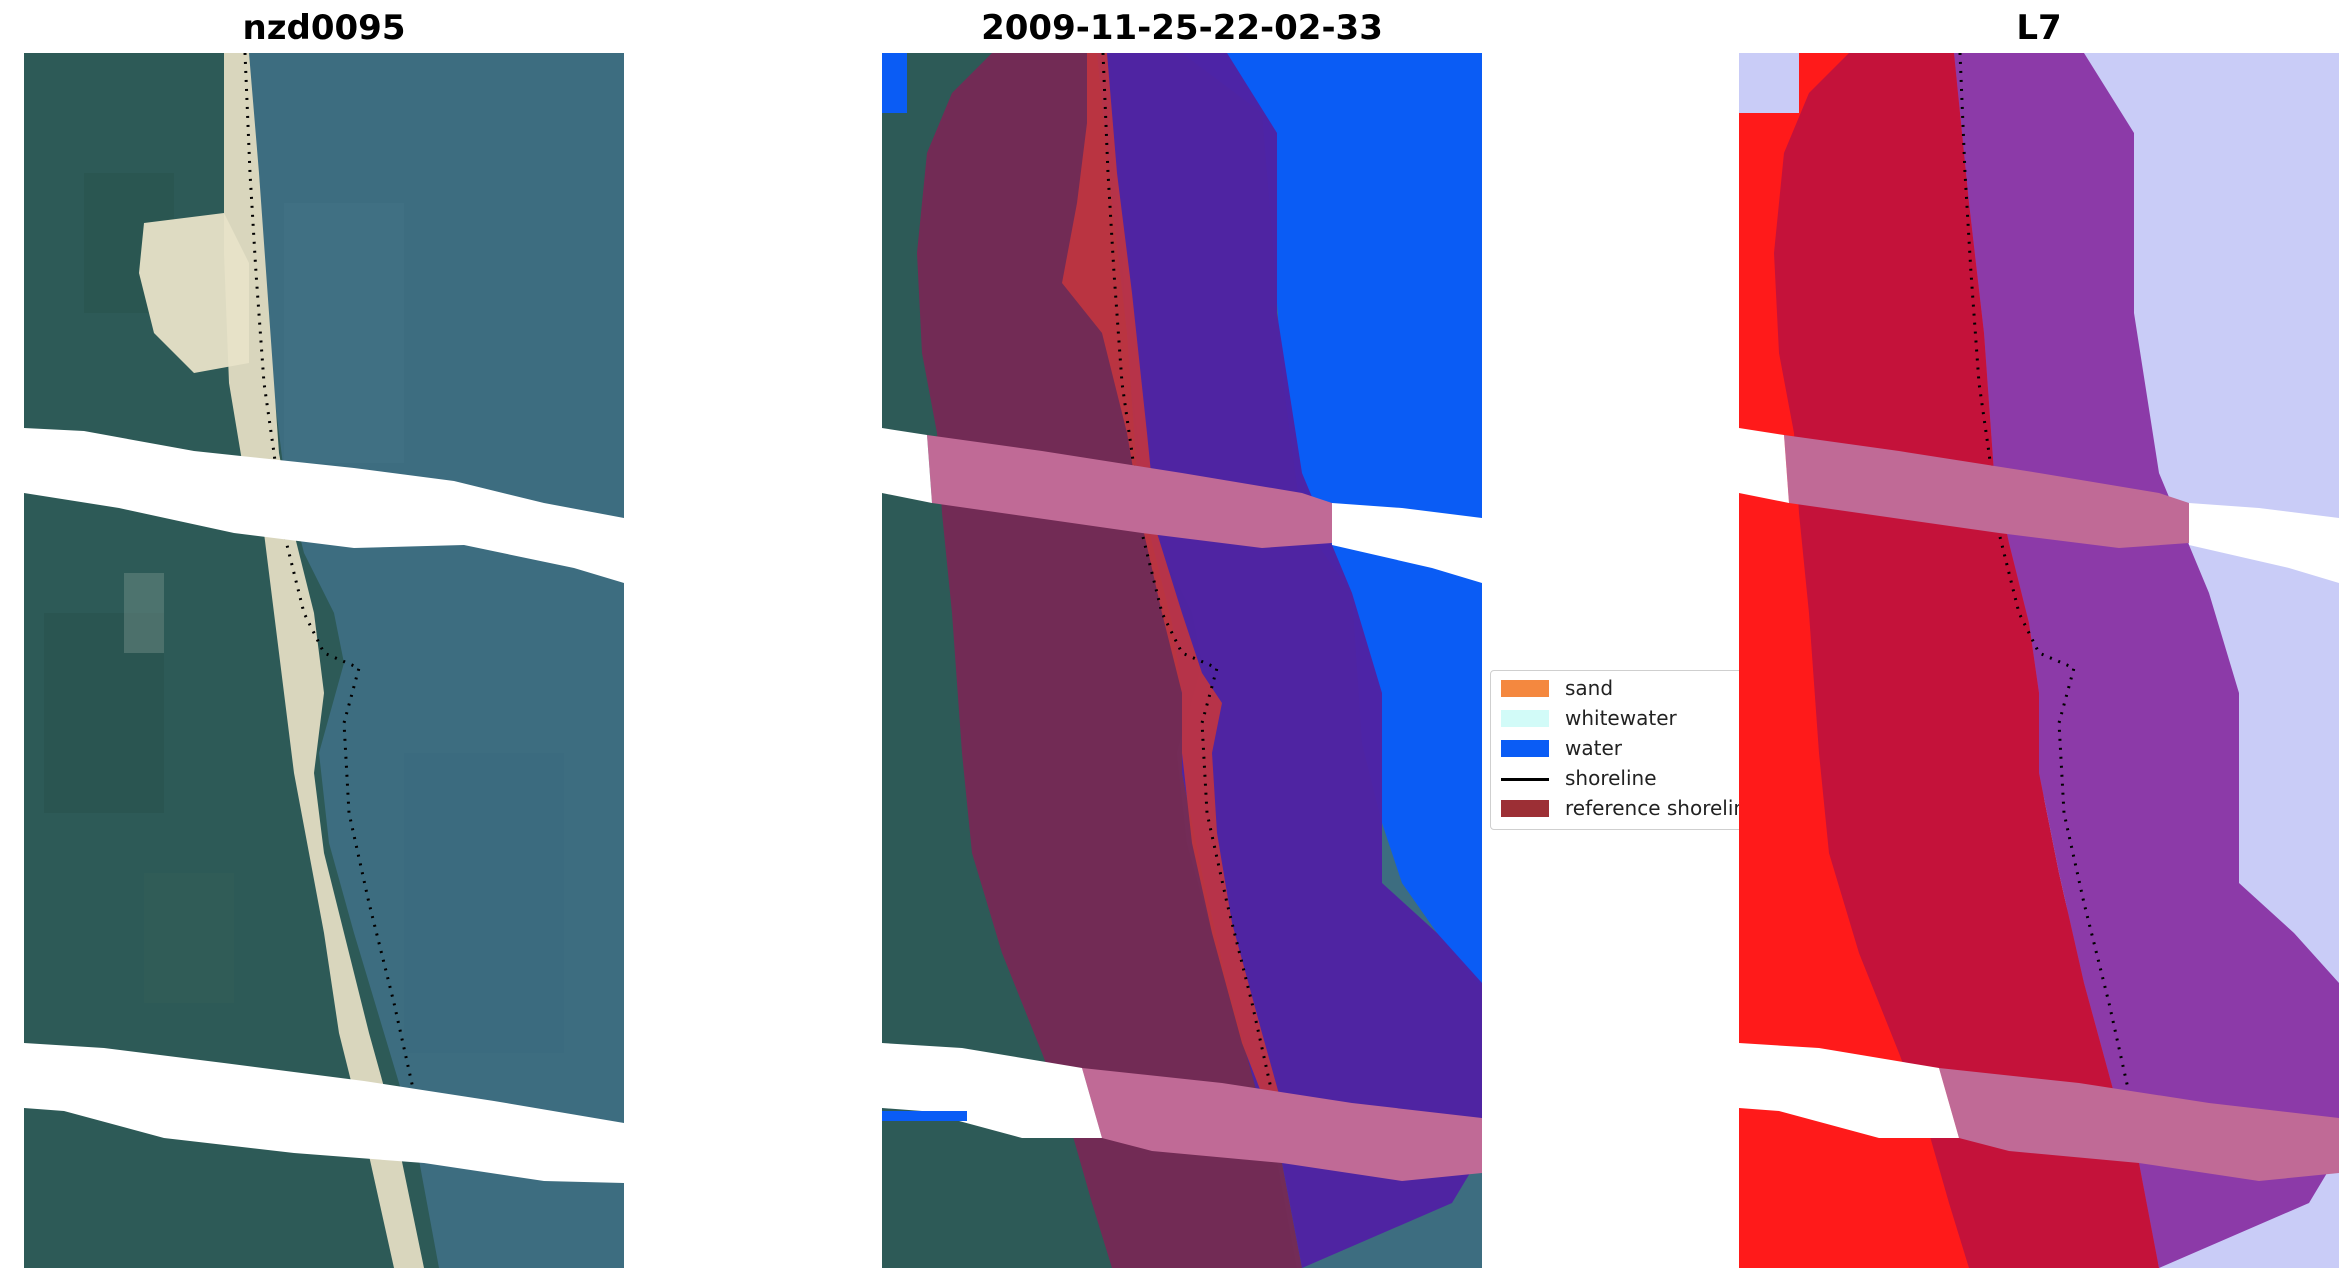  Describe the element at coordinates (1611, 778) in the screenshot. I see `legend-label-shoreline: shoreline` at that location.